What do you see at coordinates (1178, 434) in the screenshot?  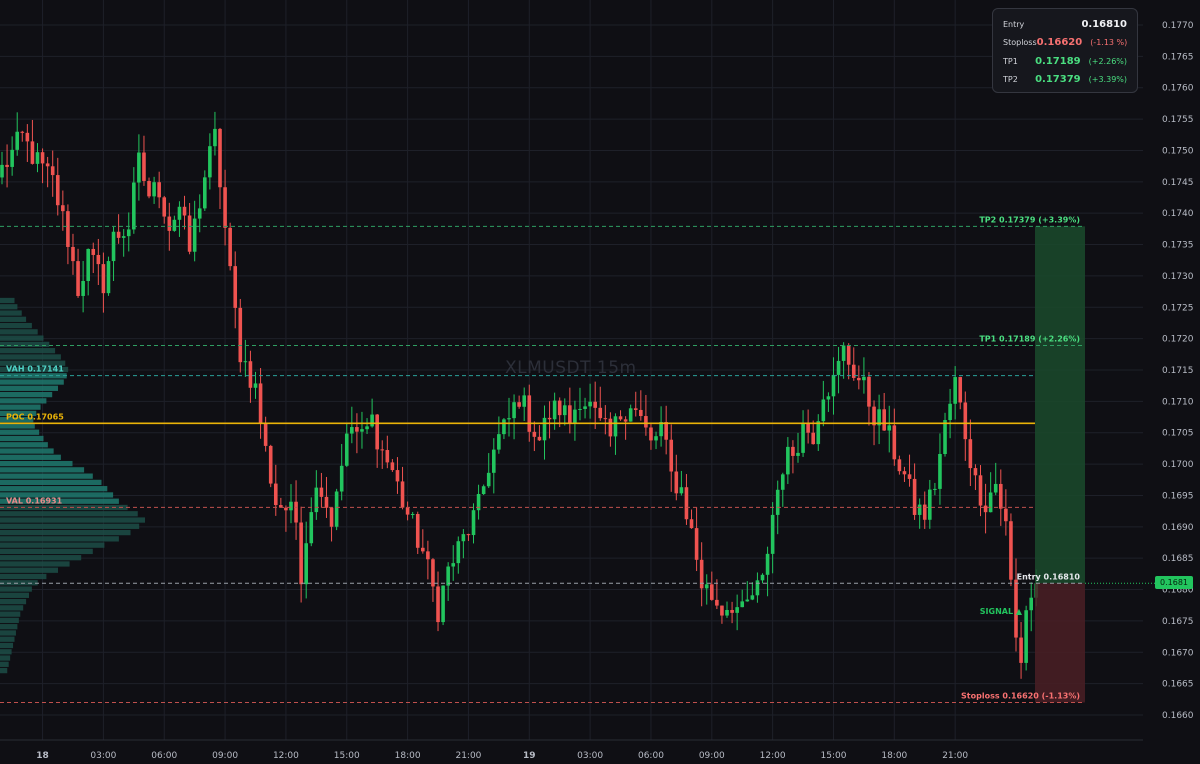 I see `y-tick-label: 0.1705` at bounding box center [1178, 434].